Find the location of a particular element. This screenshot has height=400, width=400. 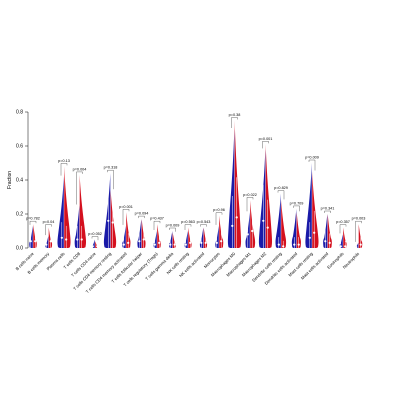

pvalue-label: p=0.13 is located at coordinates (64, 161).